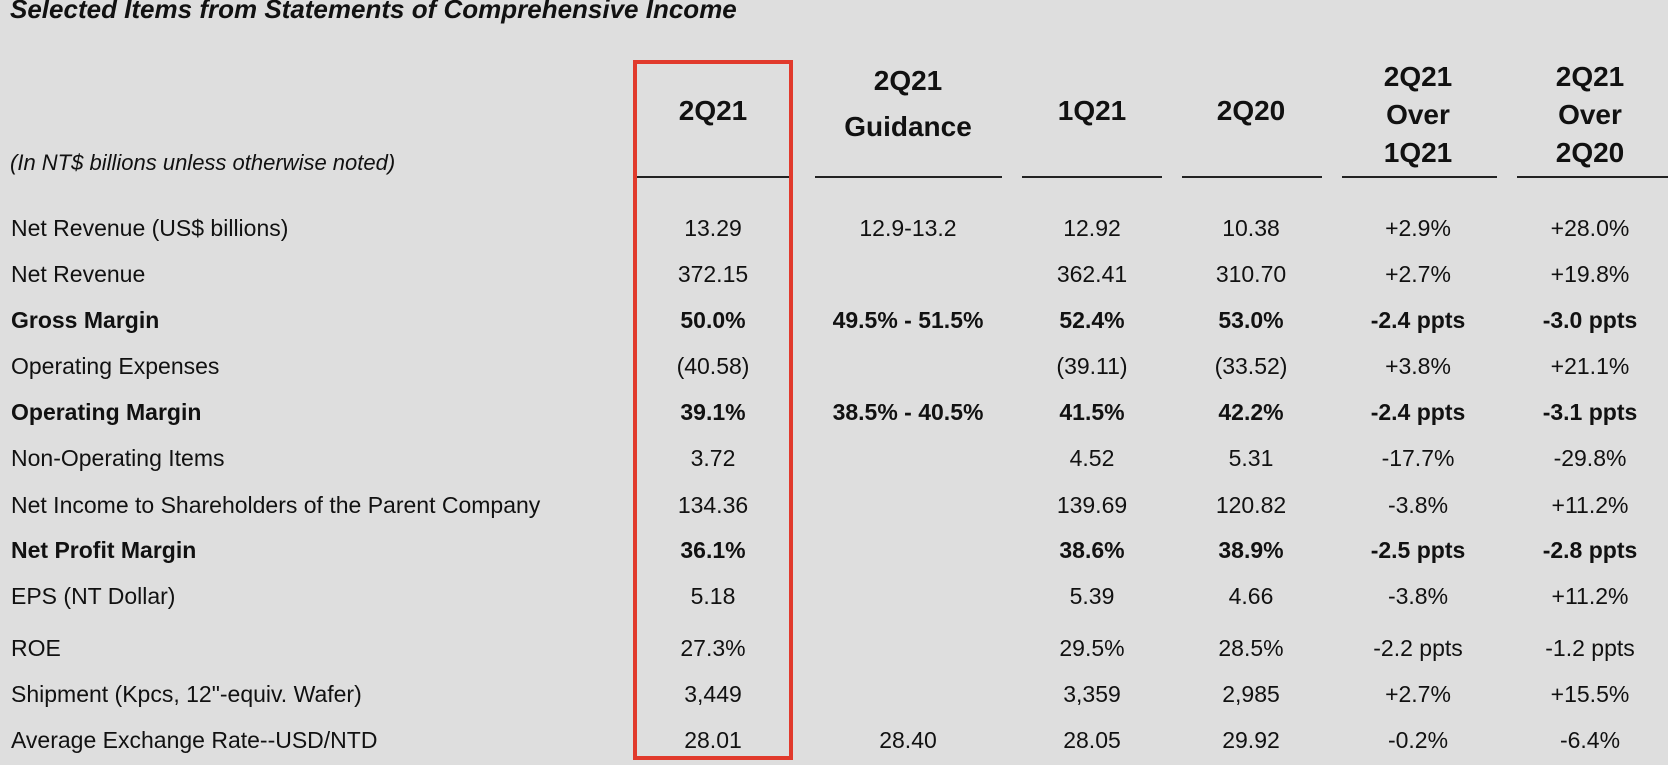 This screenshot has width=1668, height=765. What do you see at coordinates (713, 648) in the screenshot?
I see `table-cell-col-2q21: 27.3%` at bounding box center [713, 648].